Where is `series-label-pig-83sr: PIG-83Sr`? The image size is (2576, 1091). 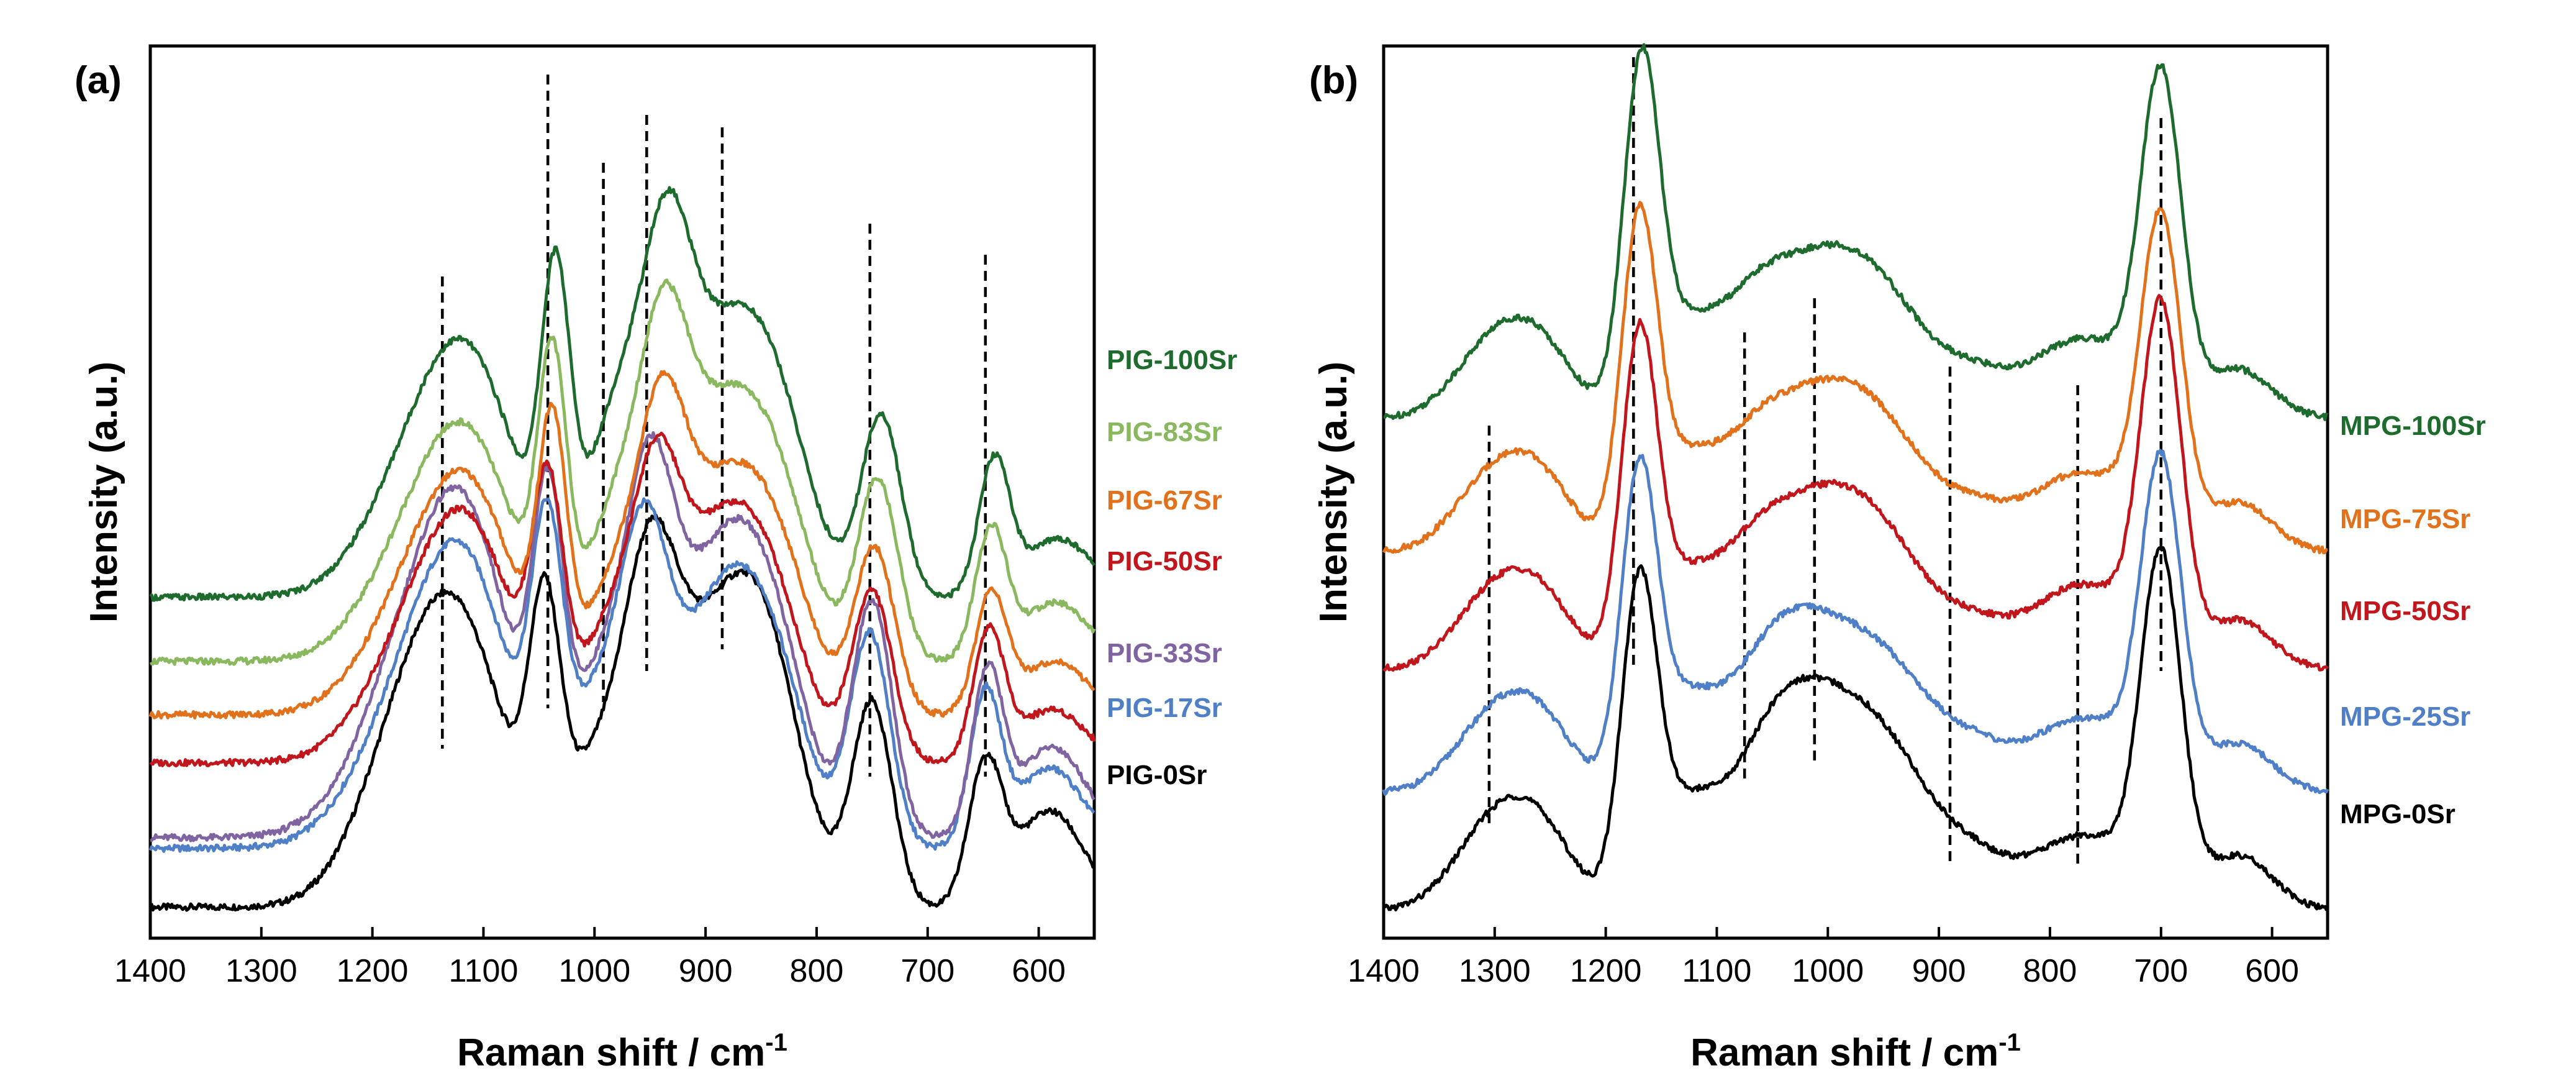 series-label-pig-83sr: PIG-83Sr is located at coordinates (1164, 432).